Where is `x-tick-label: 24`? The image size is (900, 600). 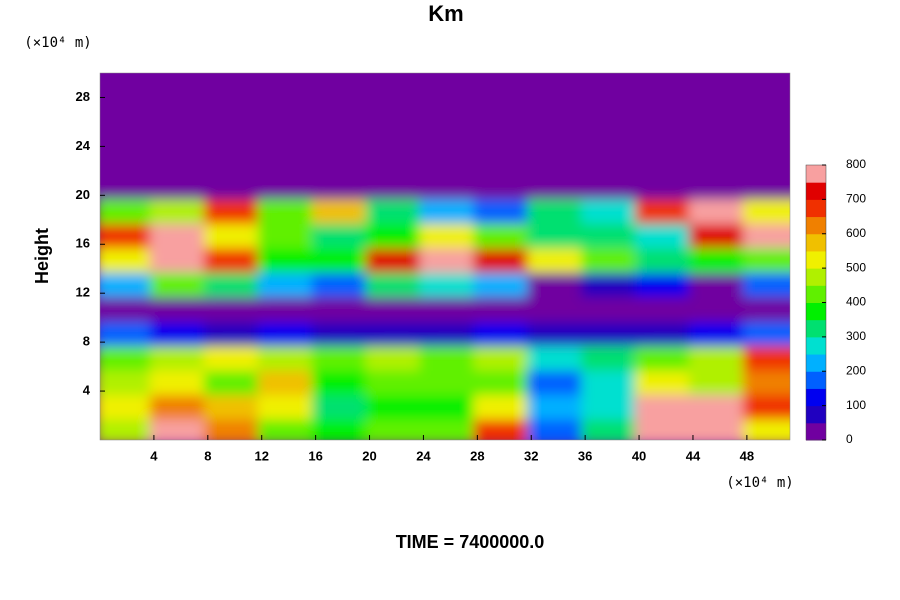
x-tick-label: 24 is located at coordinates (423, 455).